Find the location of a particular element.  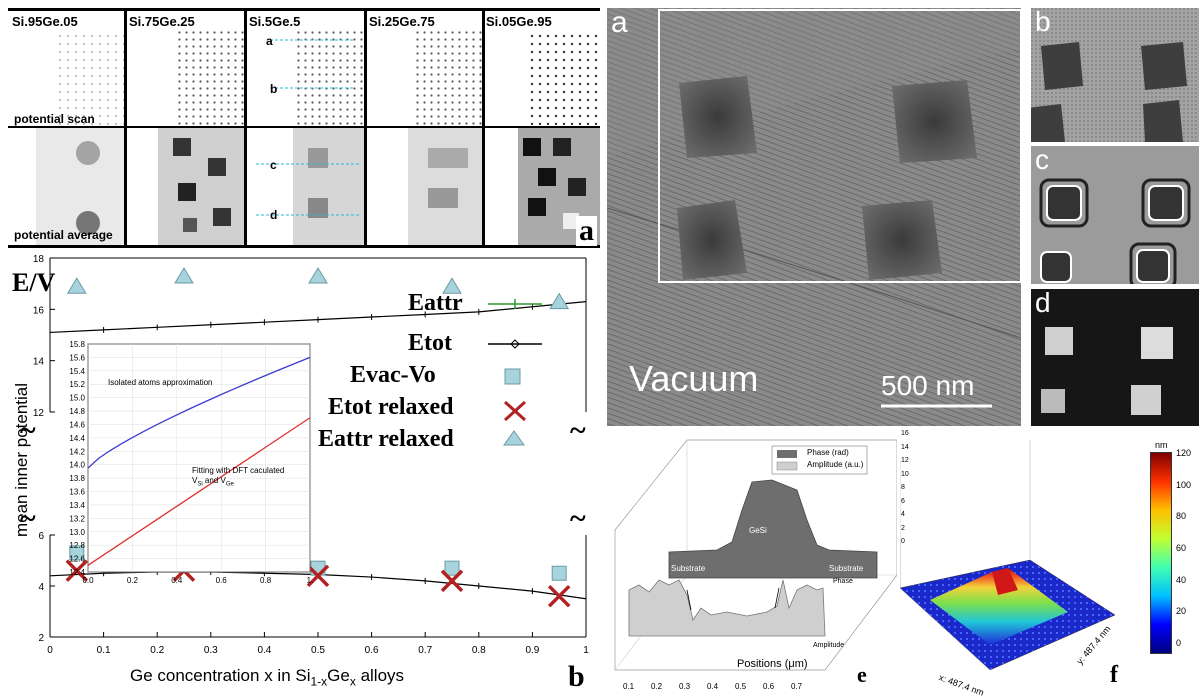

e-z-tick-label: 10 is located at coordinates (905, 474).